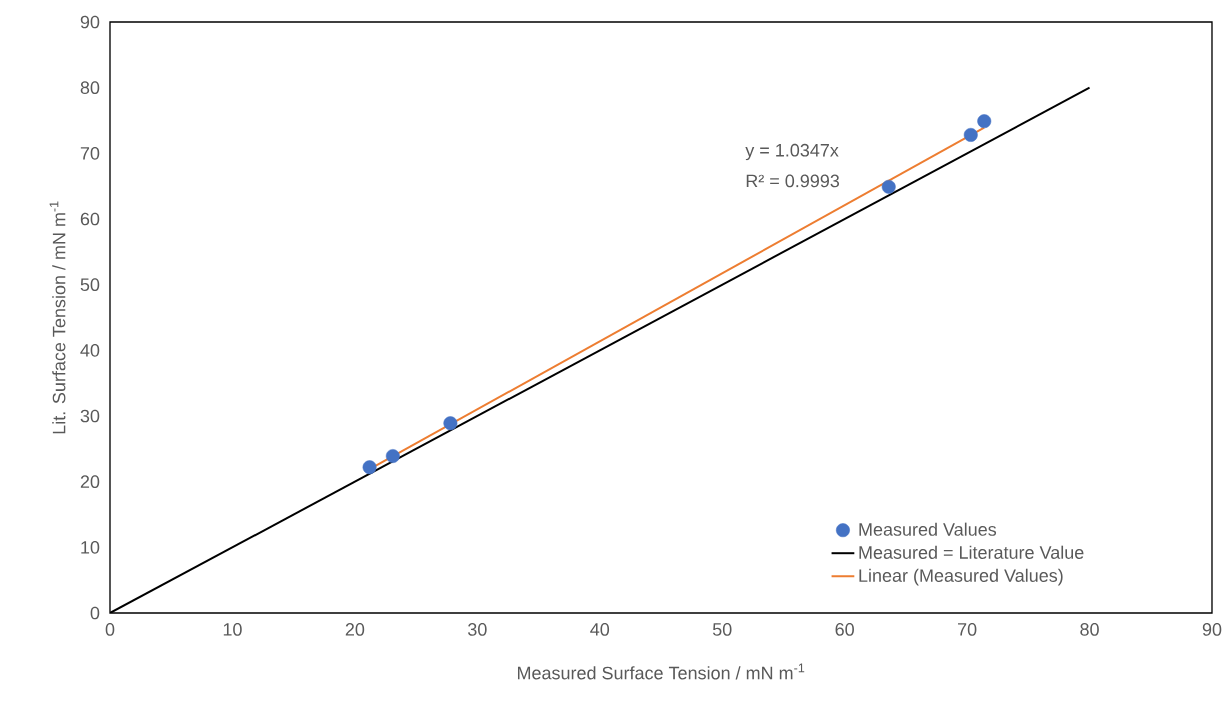  I want to click on legend-label: Measured = Literature Value, so click(971, 552).